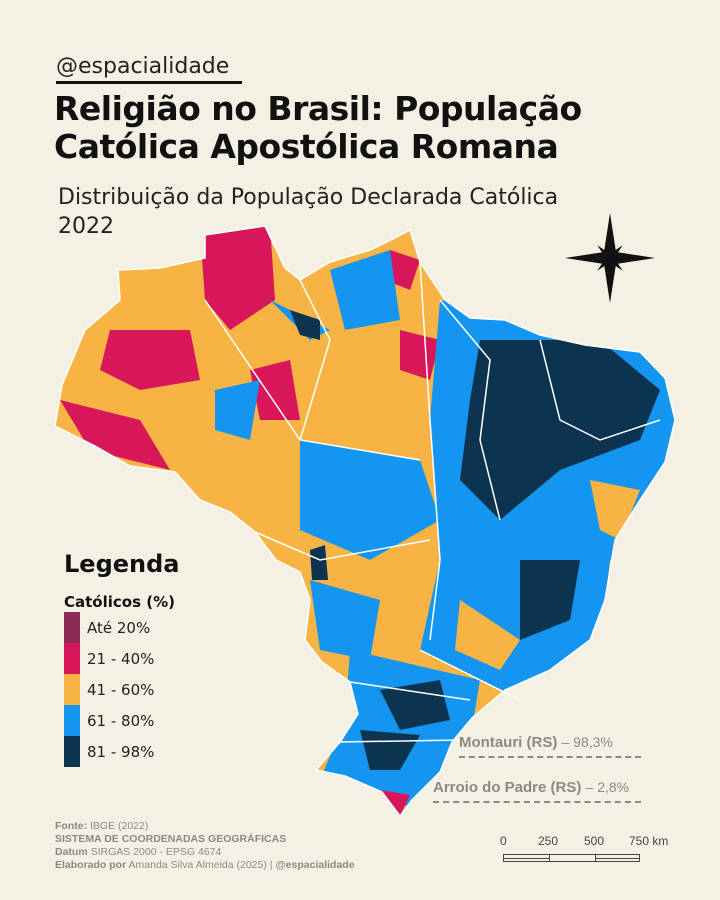  Describe the element at coordinates (121, 720) in the screenshot. I see `legend-label: 61 - 80%` at that location.